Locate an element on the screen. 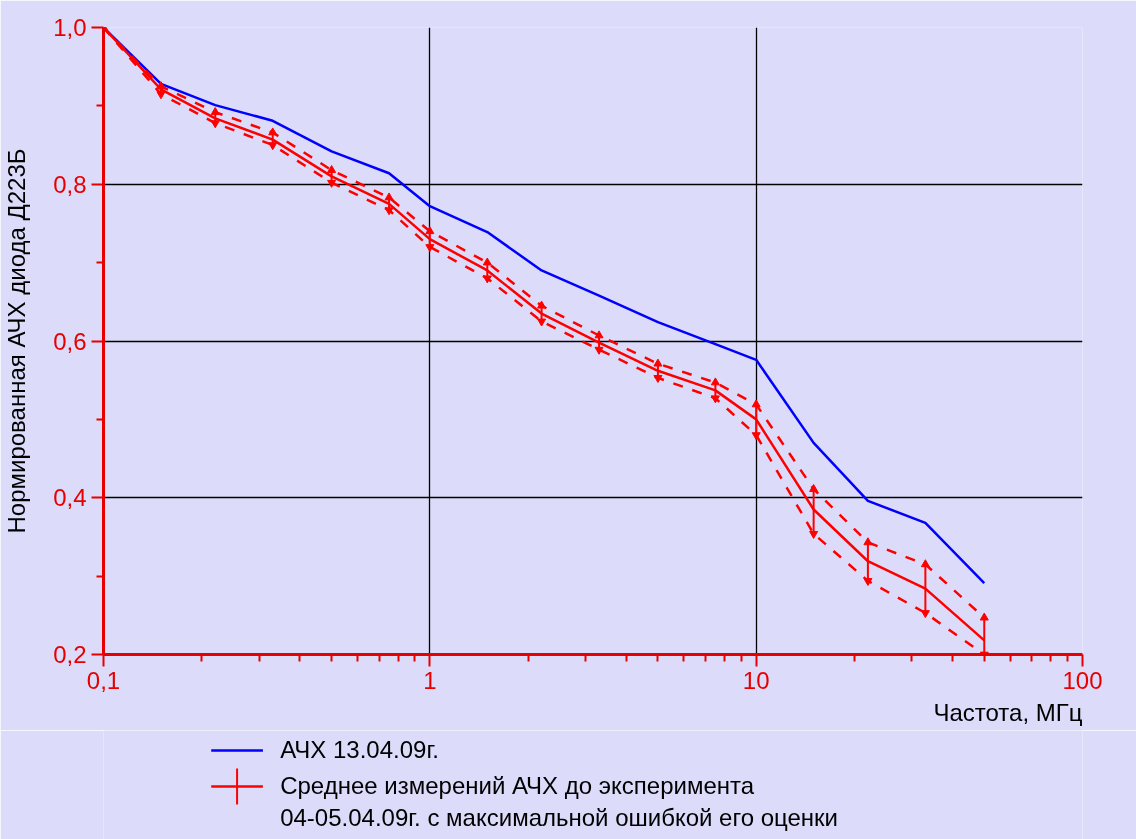  y-tick-label: 0,6 is located at coordinates (70, 341).